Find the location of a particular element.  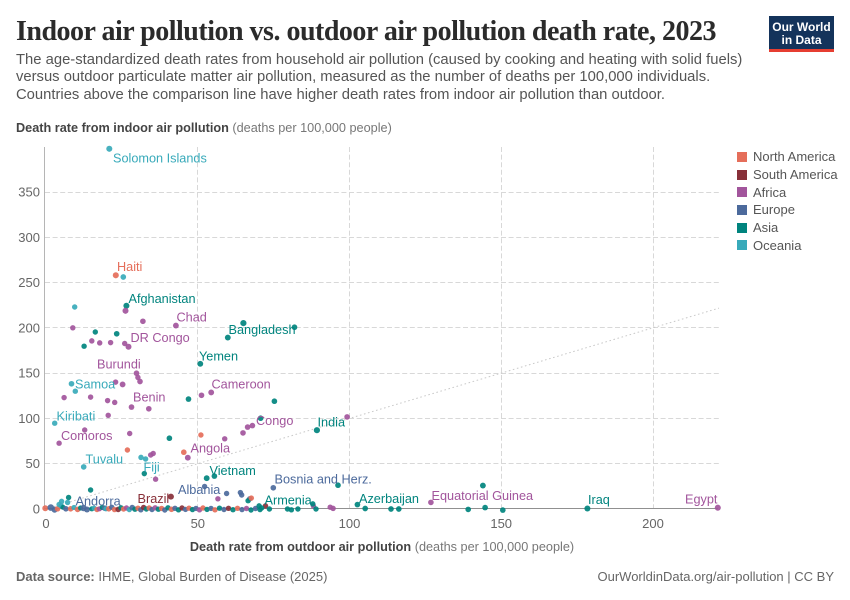

svg-text: Albania is located at coordinates (199, 490).